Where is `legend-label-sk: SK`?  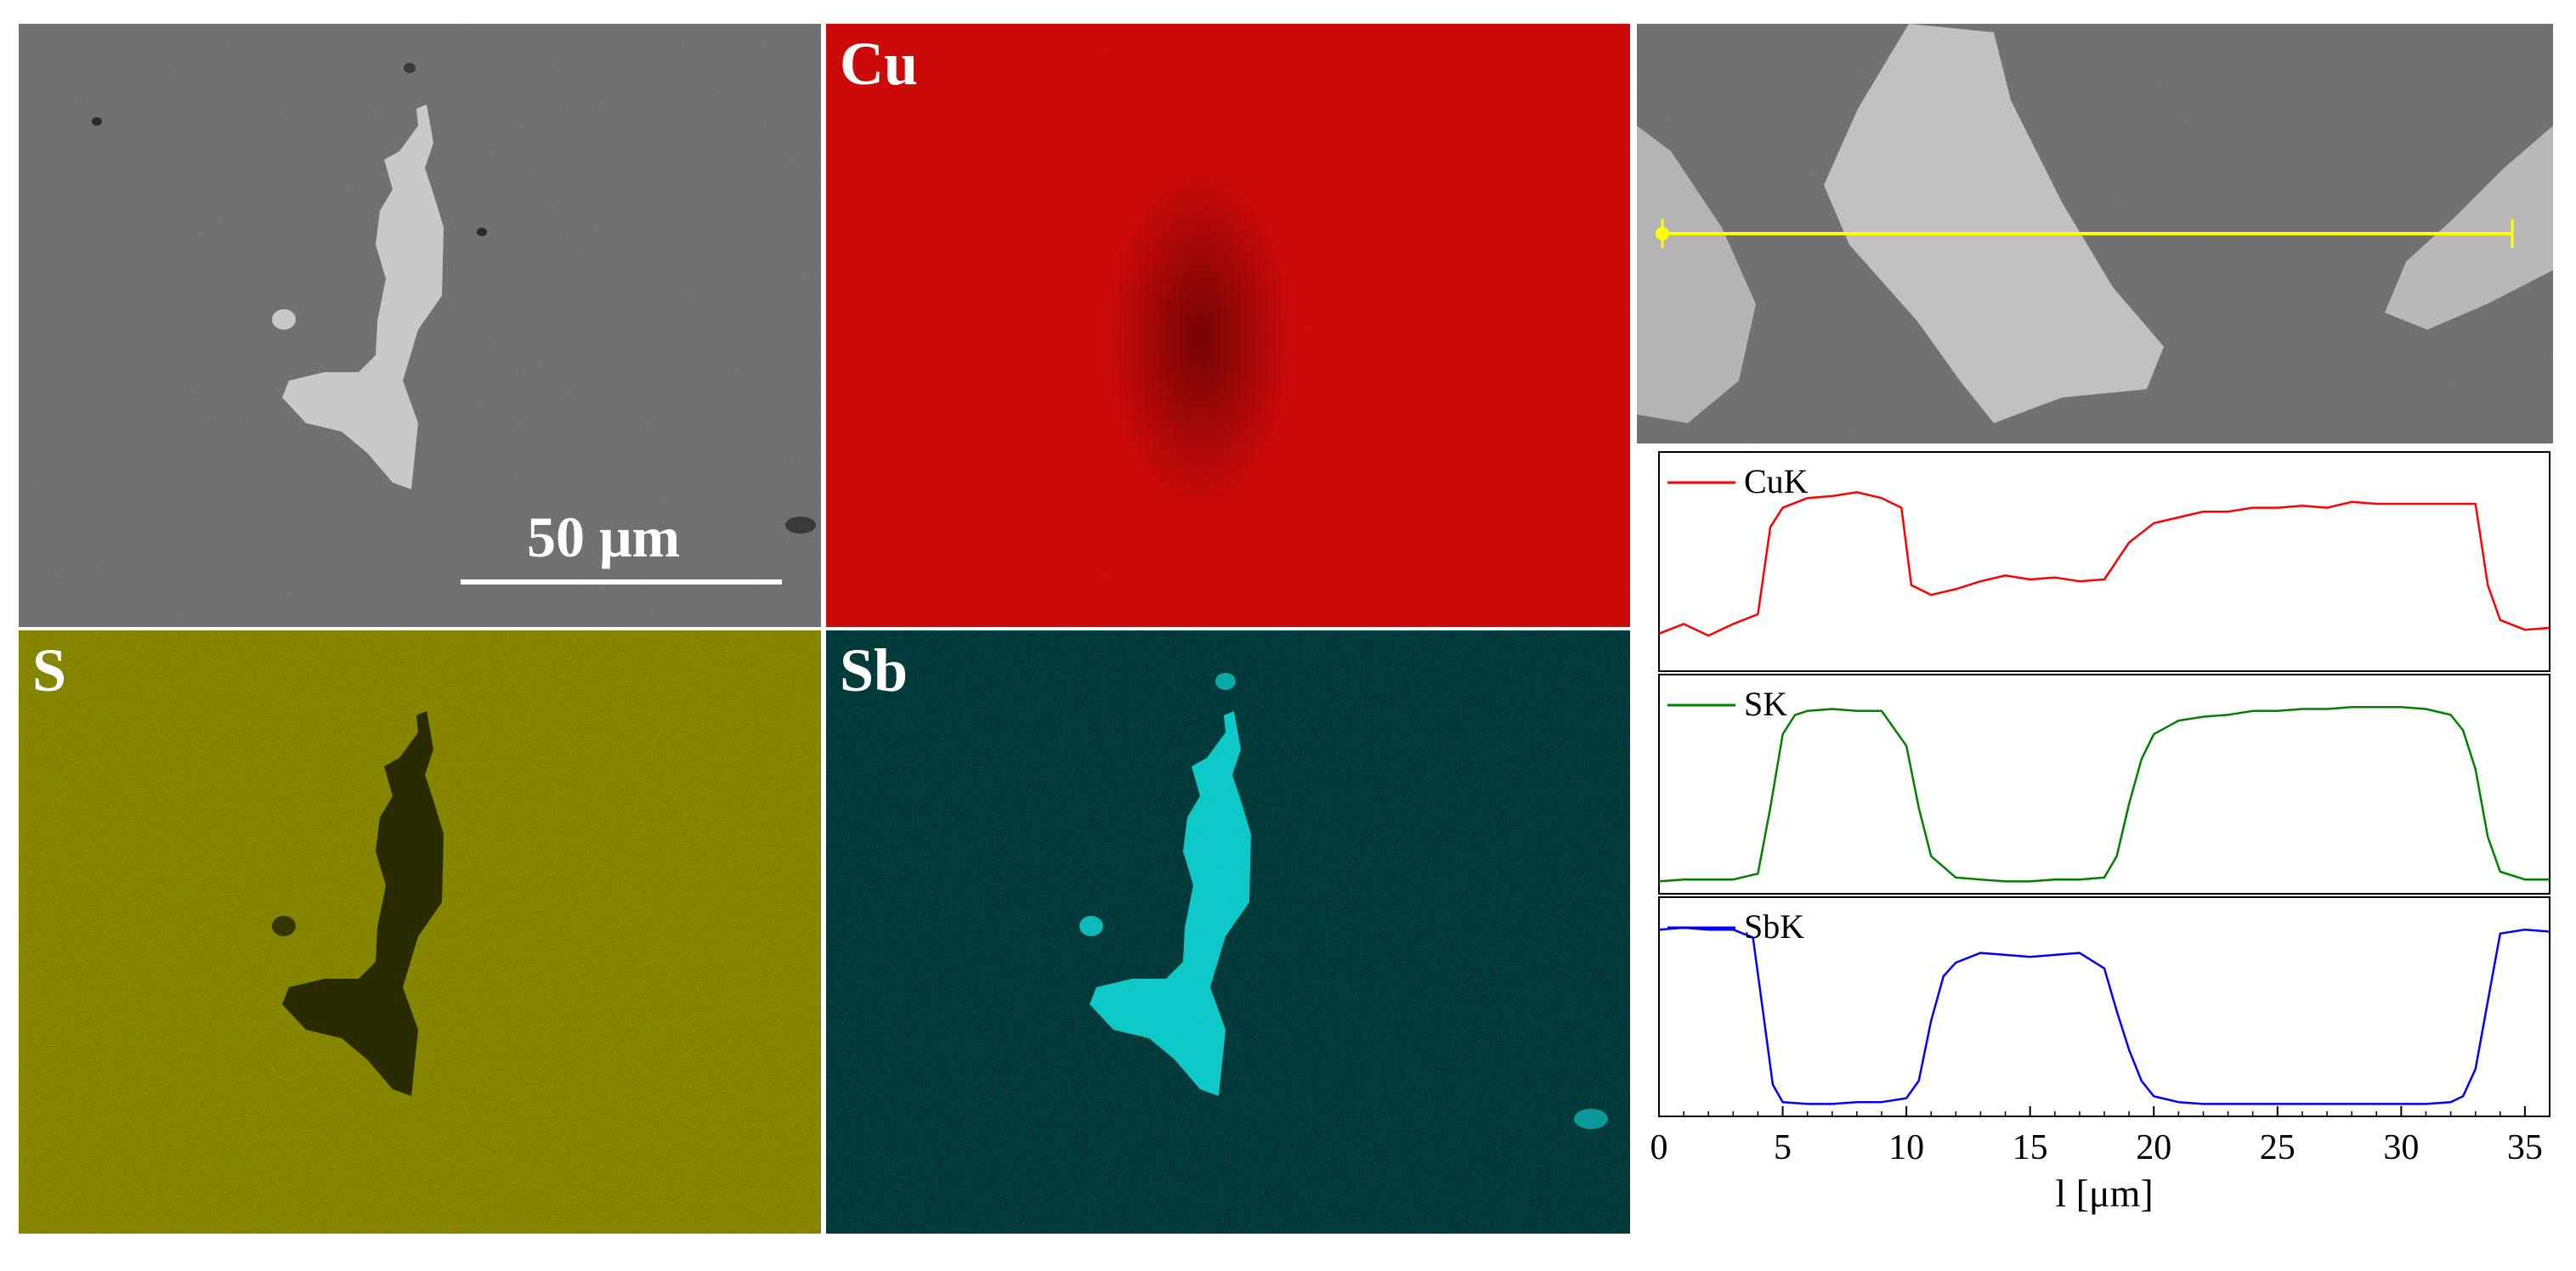 legend-label-sk: SK is located at coordinates (1765, 704).